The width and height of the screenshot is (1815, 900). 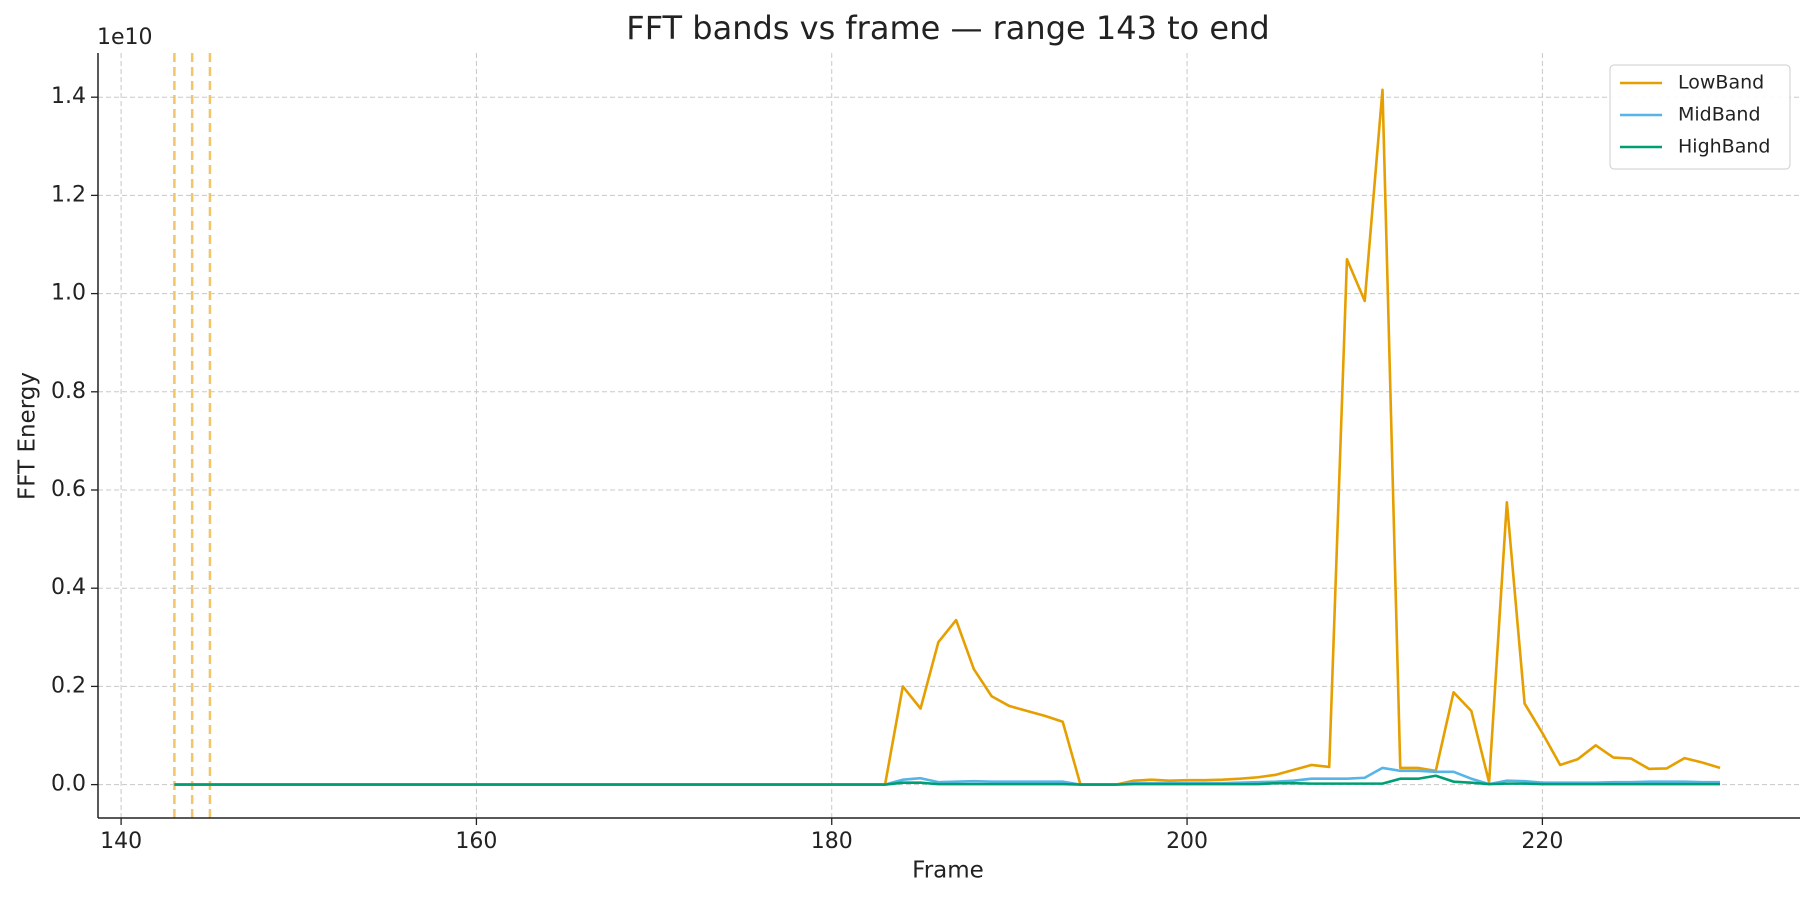 I want to click on offset-label: 1e10, so click(x=125, y=37).